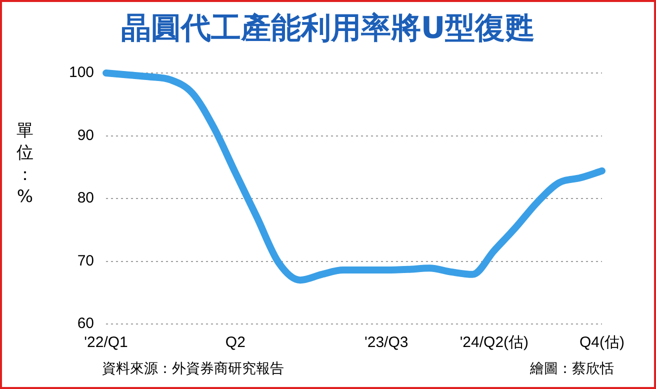 Image resolution: width=656 pixels, height=389 pixels. I want to click on x-tick-label: '24/Q2(估), so click(494, 343).